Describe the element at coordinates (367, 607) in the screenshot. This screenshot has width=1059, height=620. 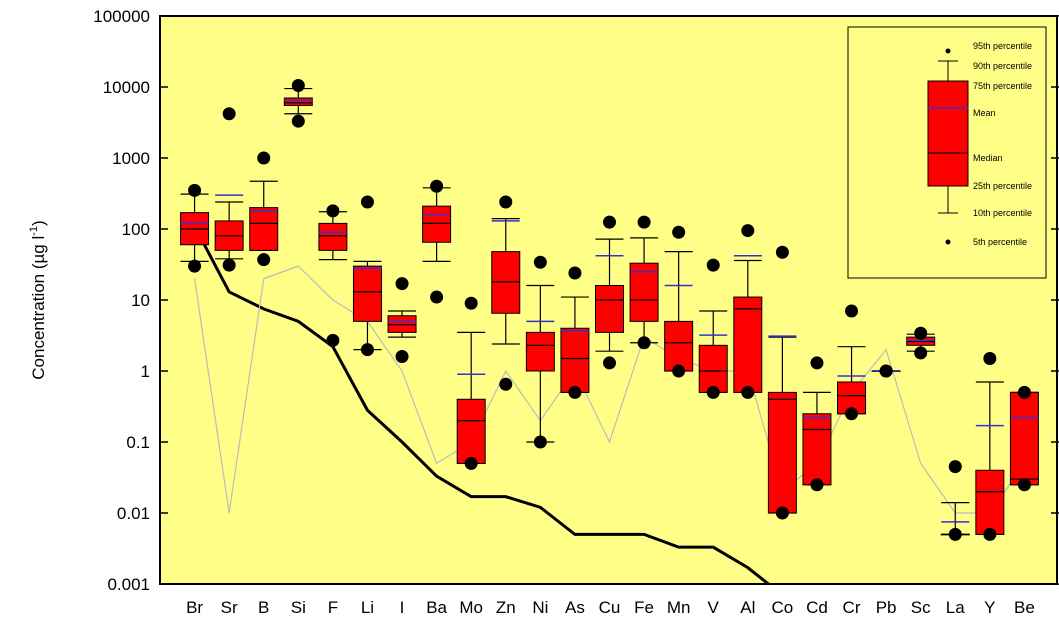
I see `x-tick-label: Li` at that location.